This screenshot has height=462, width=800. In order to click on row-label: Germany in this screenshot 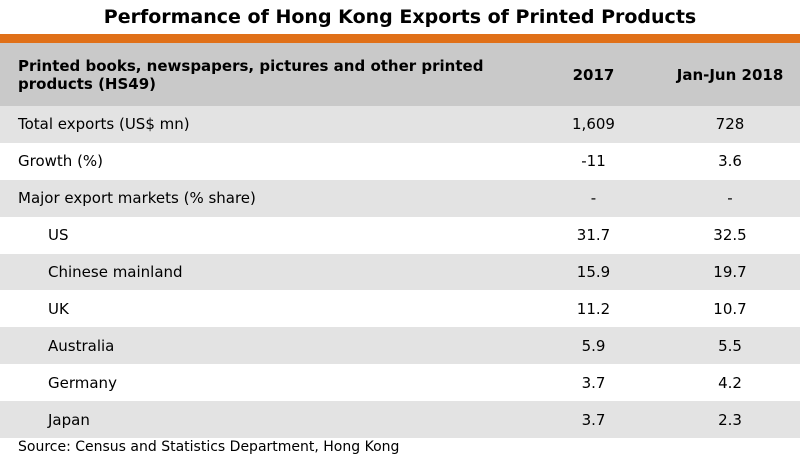, I will do `click(82, 382)`.